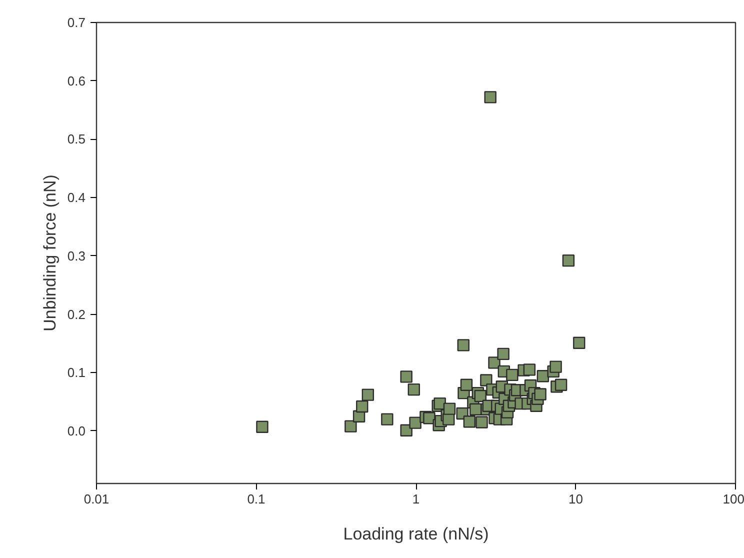 The image size is (744, 558). What do you see at coordinates (76, 80) in the screenshot?
I see `y-tick-label: 0.6` at bounding box center [76, 80].